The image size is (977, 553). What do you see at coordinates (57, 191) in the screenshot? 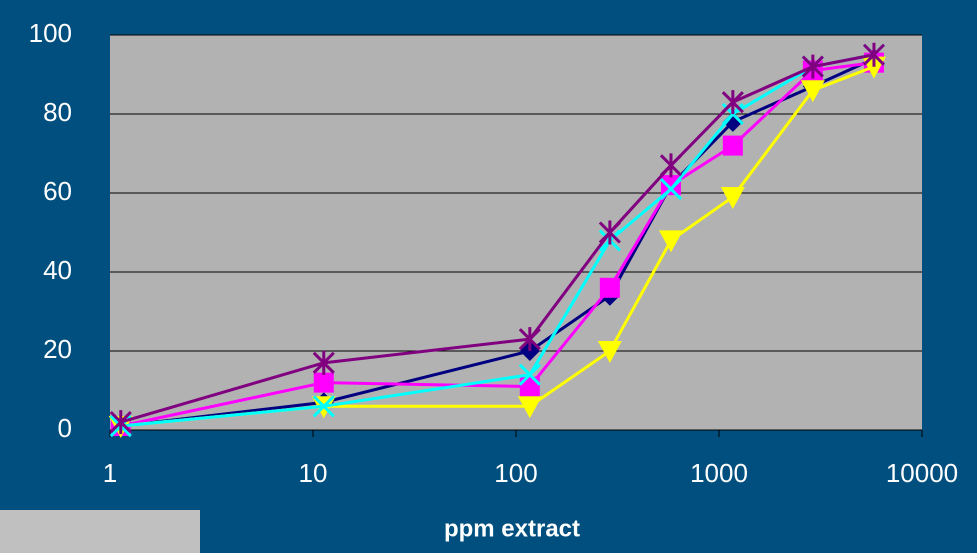
I see `y-tick-label: 60` at bounding box center [57, 191].